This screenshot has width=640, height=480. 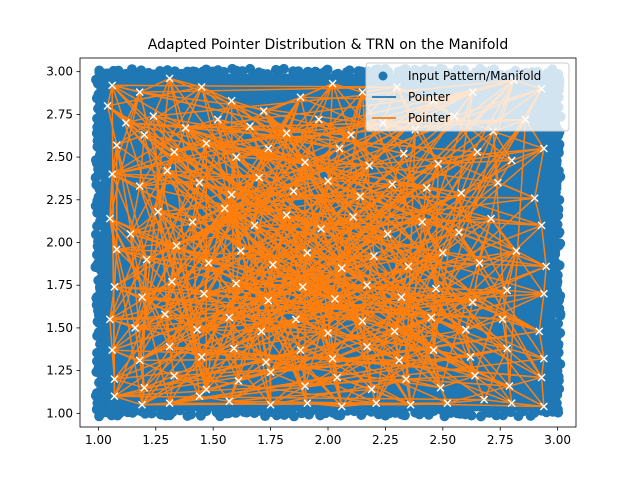 I want to click on legend: Input Pattern/Manifold Pointer Pointer, so click(x=467, y=97).